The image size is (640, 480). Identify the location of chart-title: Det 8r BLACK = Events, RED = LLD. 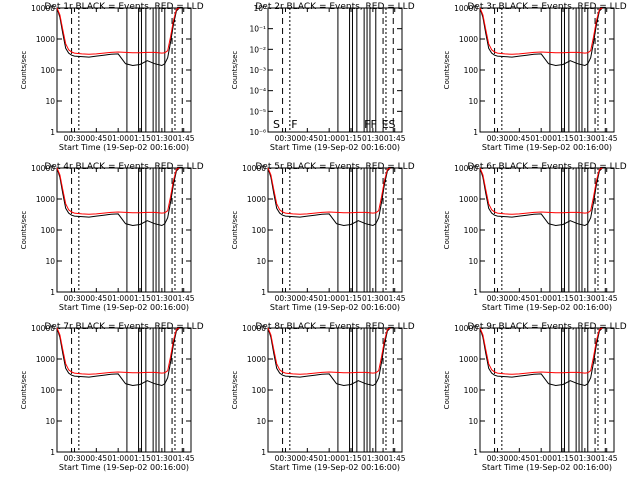
(334, 327).